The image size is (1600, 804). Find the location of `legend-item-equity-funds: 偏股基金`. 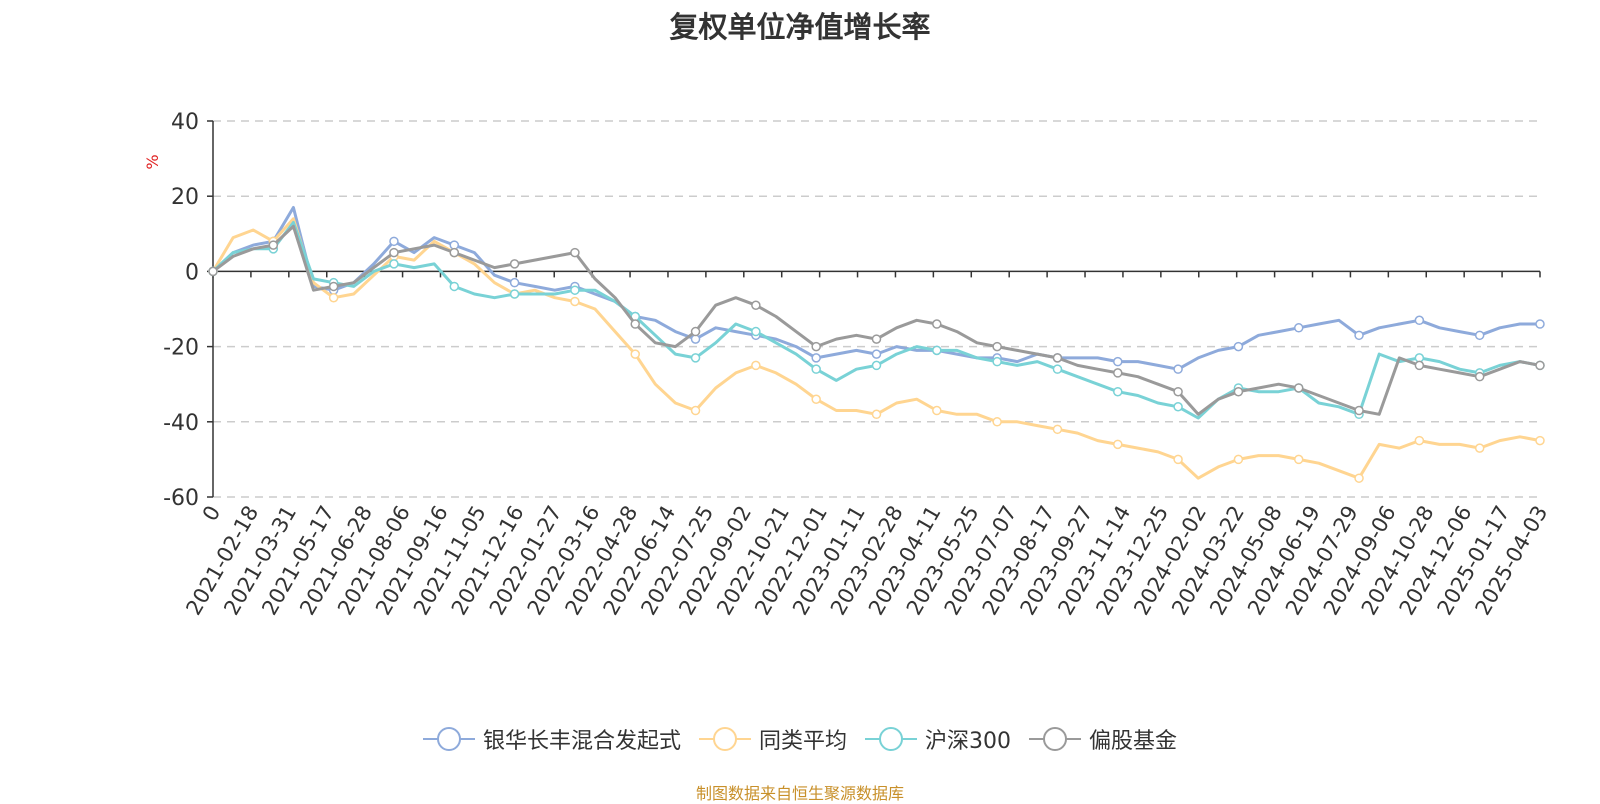

legend-item-equity-funds: 偏股基金 is located at coordinates (1103, 739).